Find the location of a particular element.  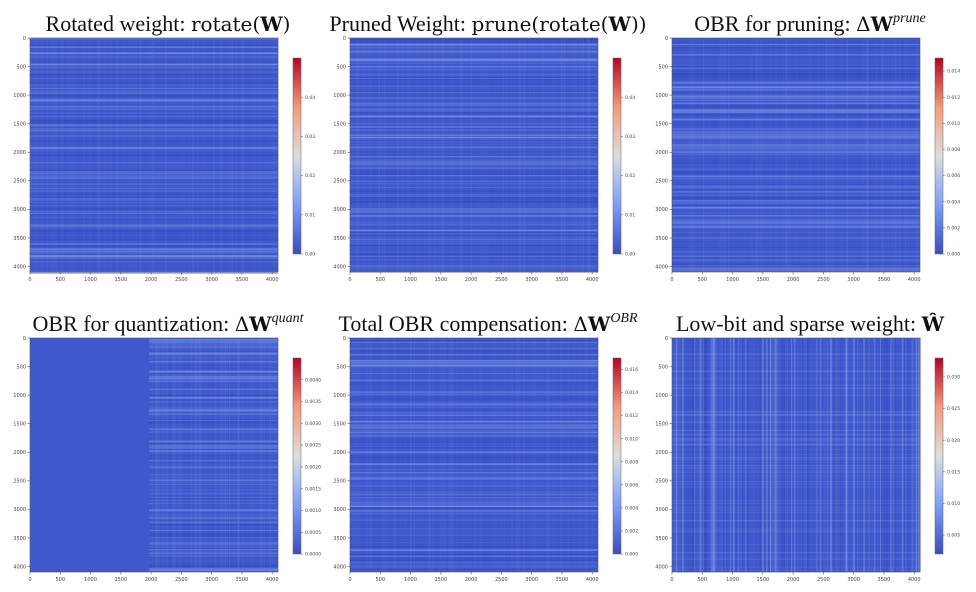

chart-title: Total OBR compensation: ΔWOBR is located at coordinates (488, 319).